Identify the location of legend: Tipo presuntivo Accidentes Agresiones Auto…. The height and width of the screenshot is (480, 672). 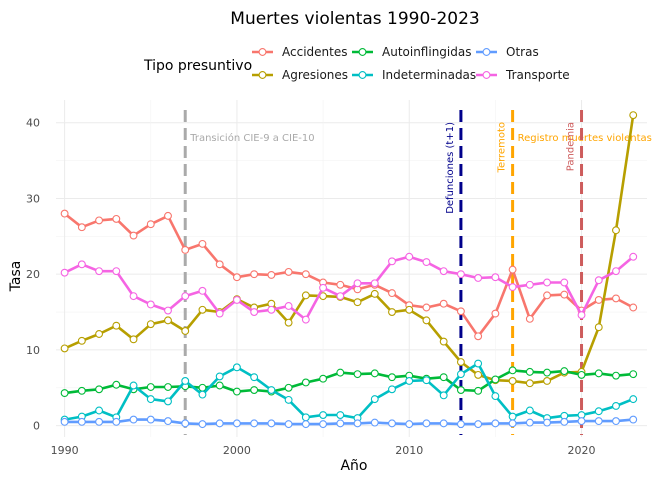
(356, 63).